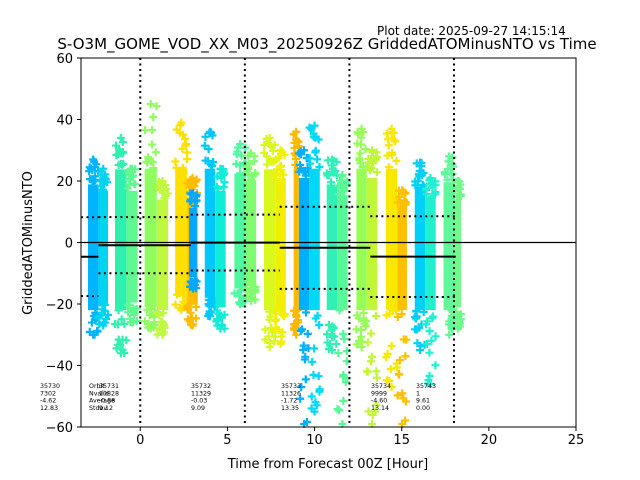  Describe the element at coordinates (328, 464) in the screenshot. I see `x-axis-label: Time from Forecast 00Z [Hour]` at that location.